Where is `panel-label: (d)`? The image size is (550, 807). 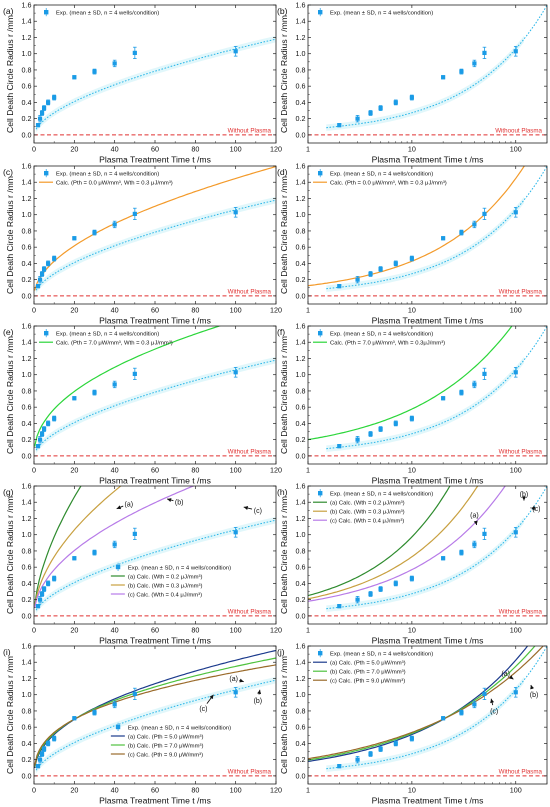
panel-label: (d) is located at coordinates (282, 172).